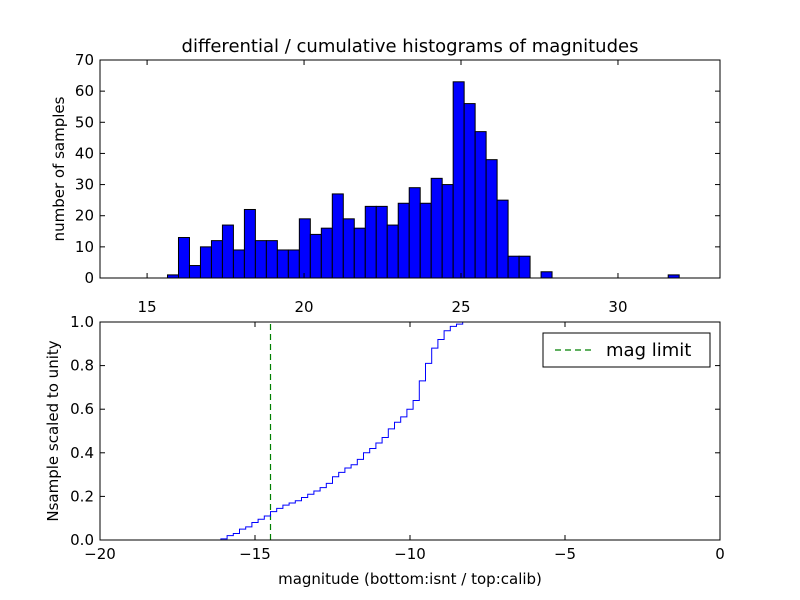 Image resolution: width=800 pixels, height=600 pixels. I want to click on histogram-y-tick-label: 20, so click(84, 216).